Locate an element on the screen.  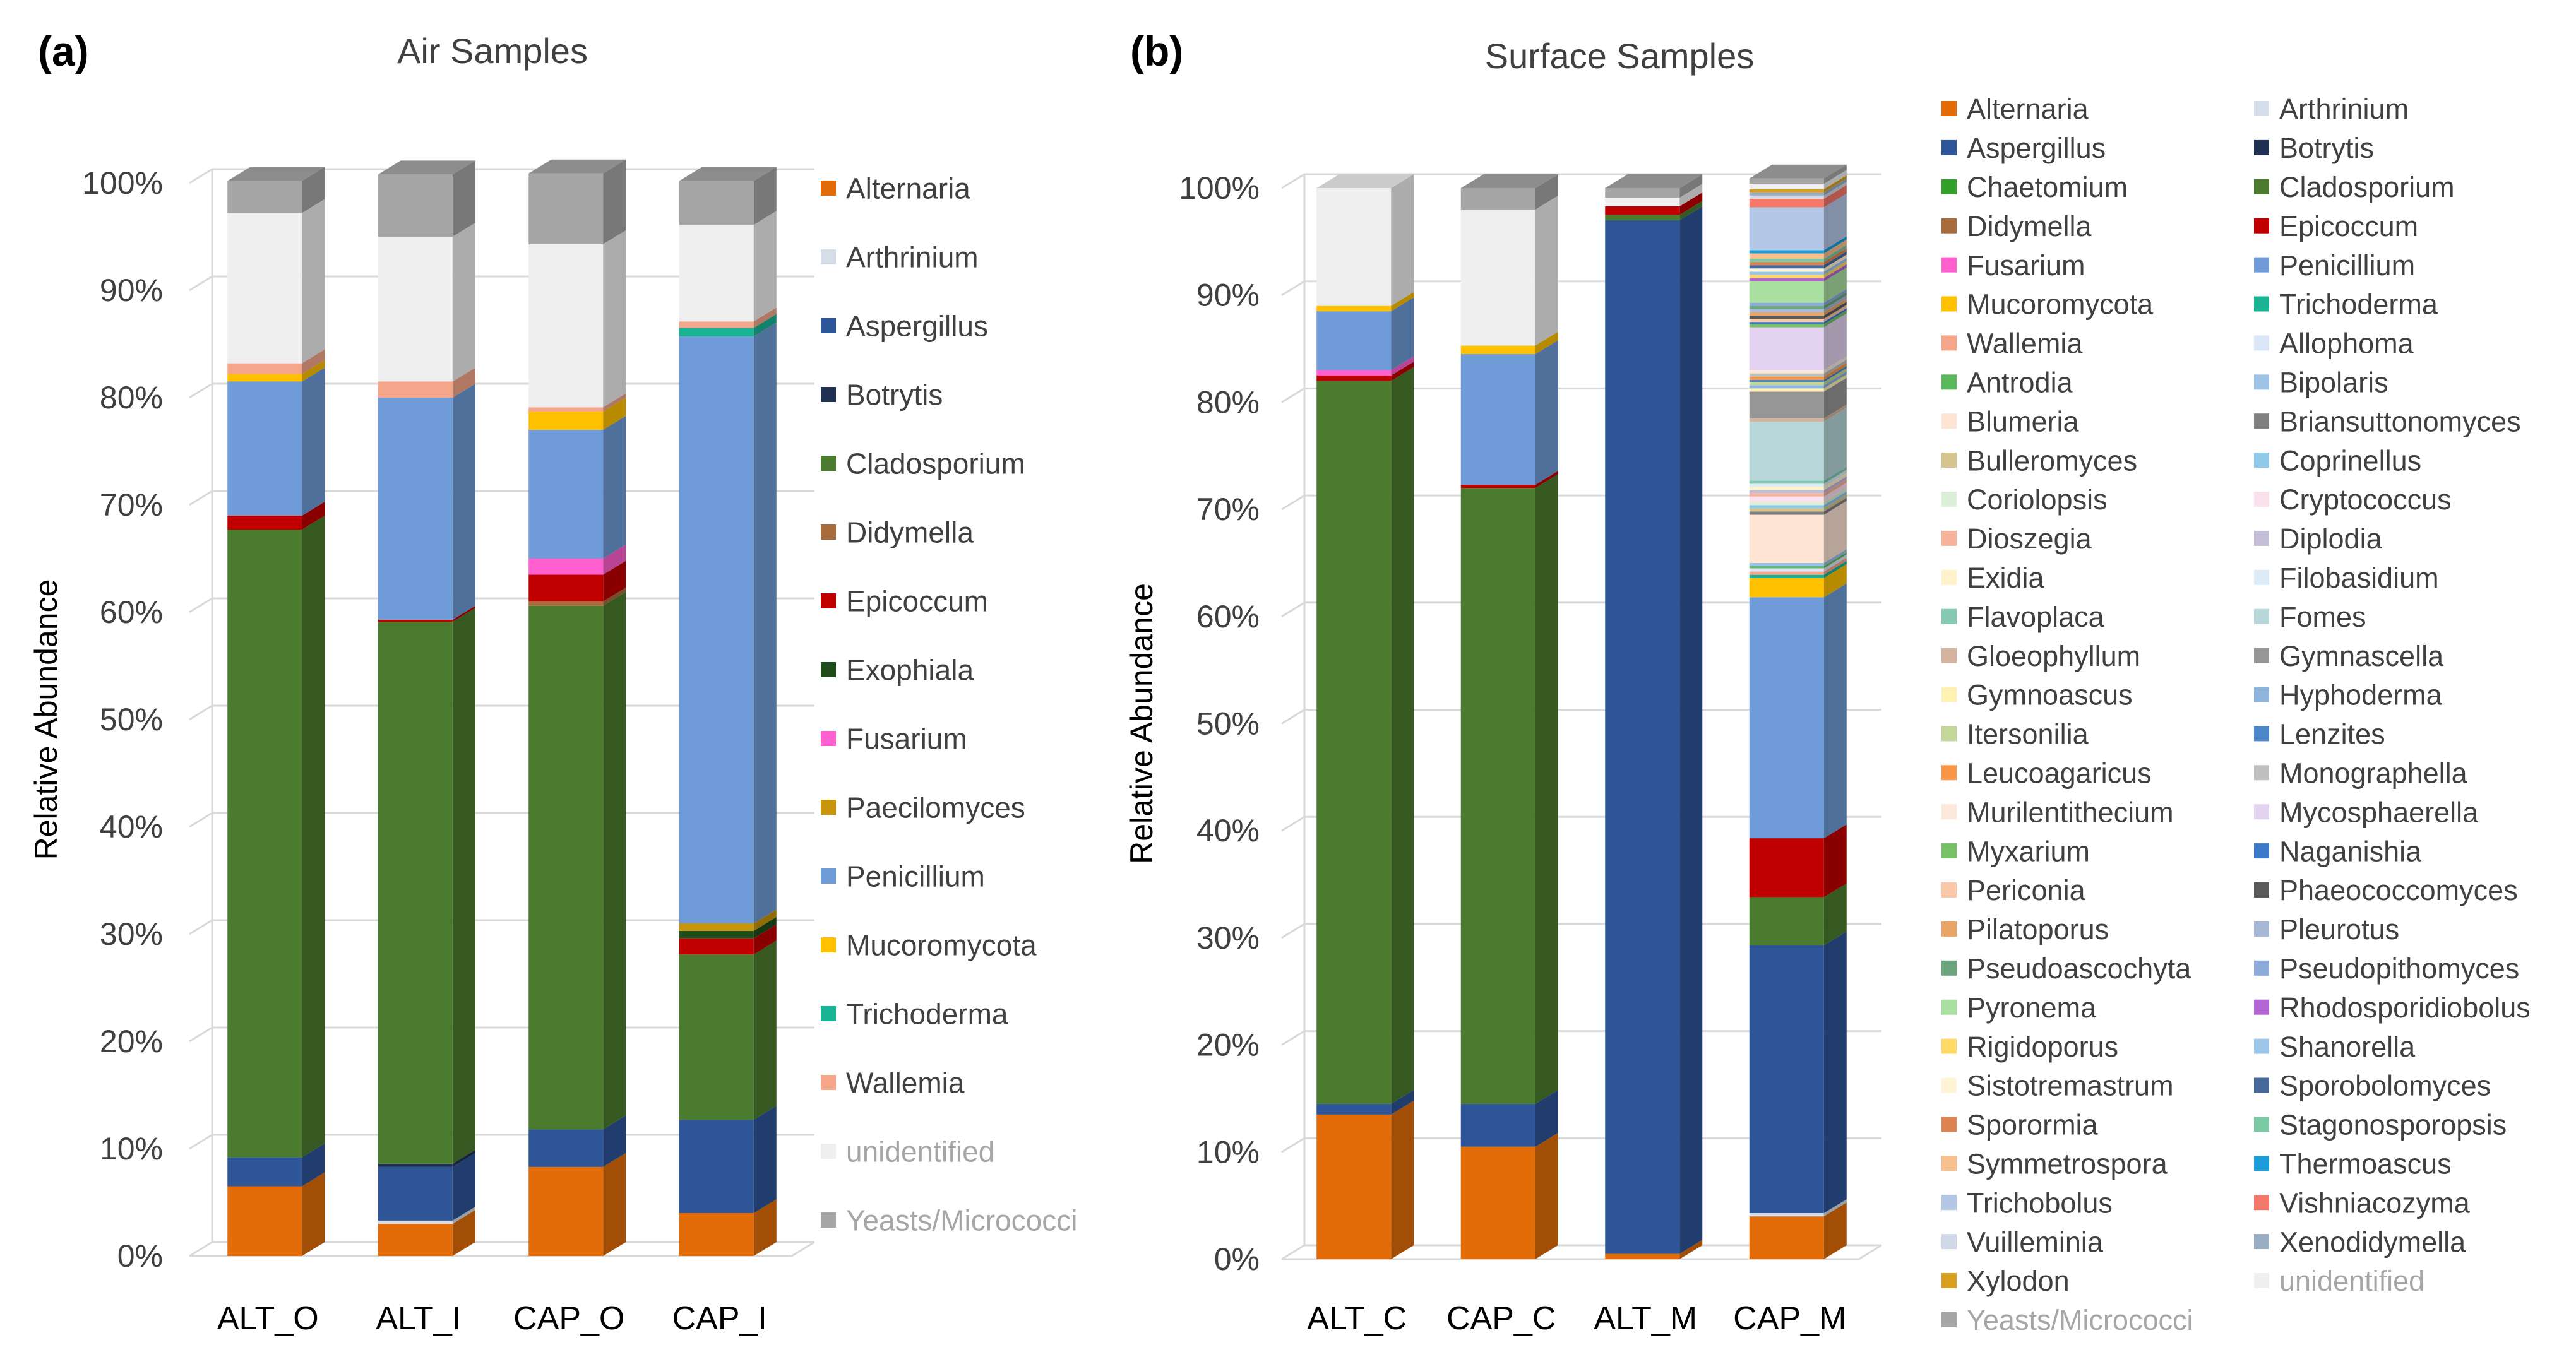
legend-label: Cladosporium is located at coordinates (2367, 187).